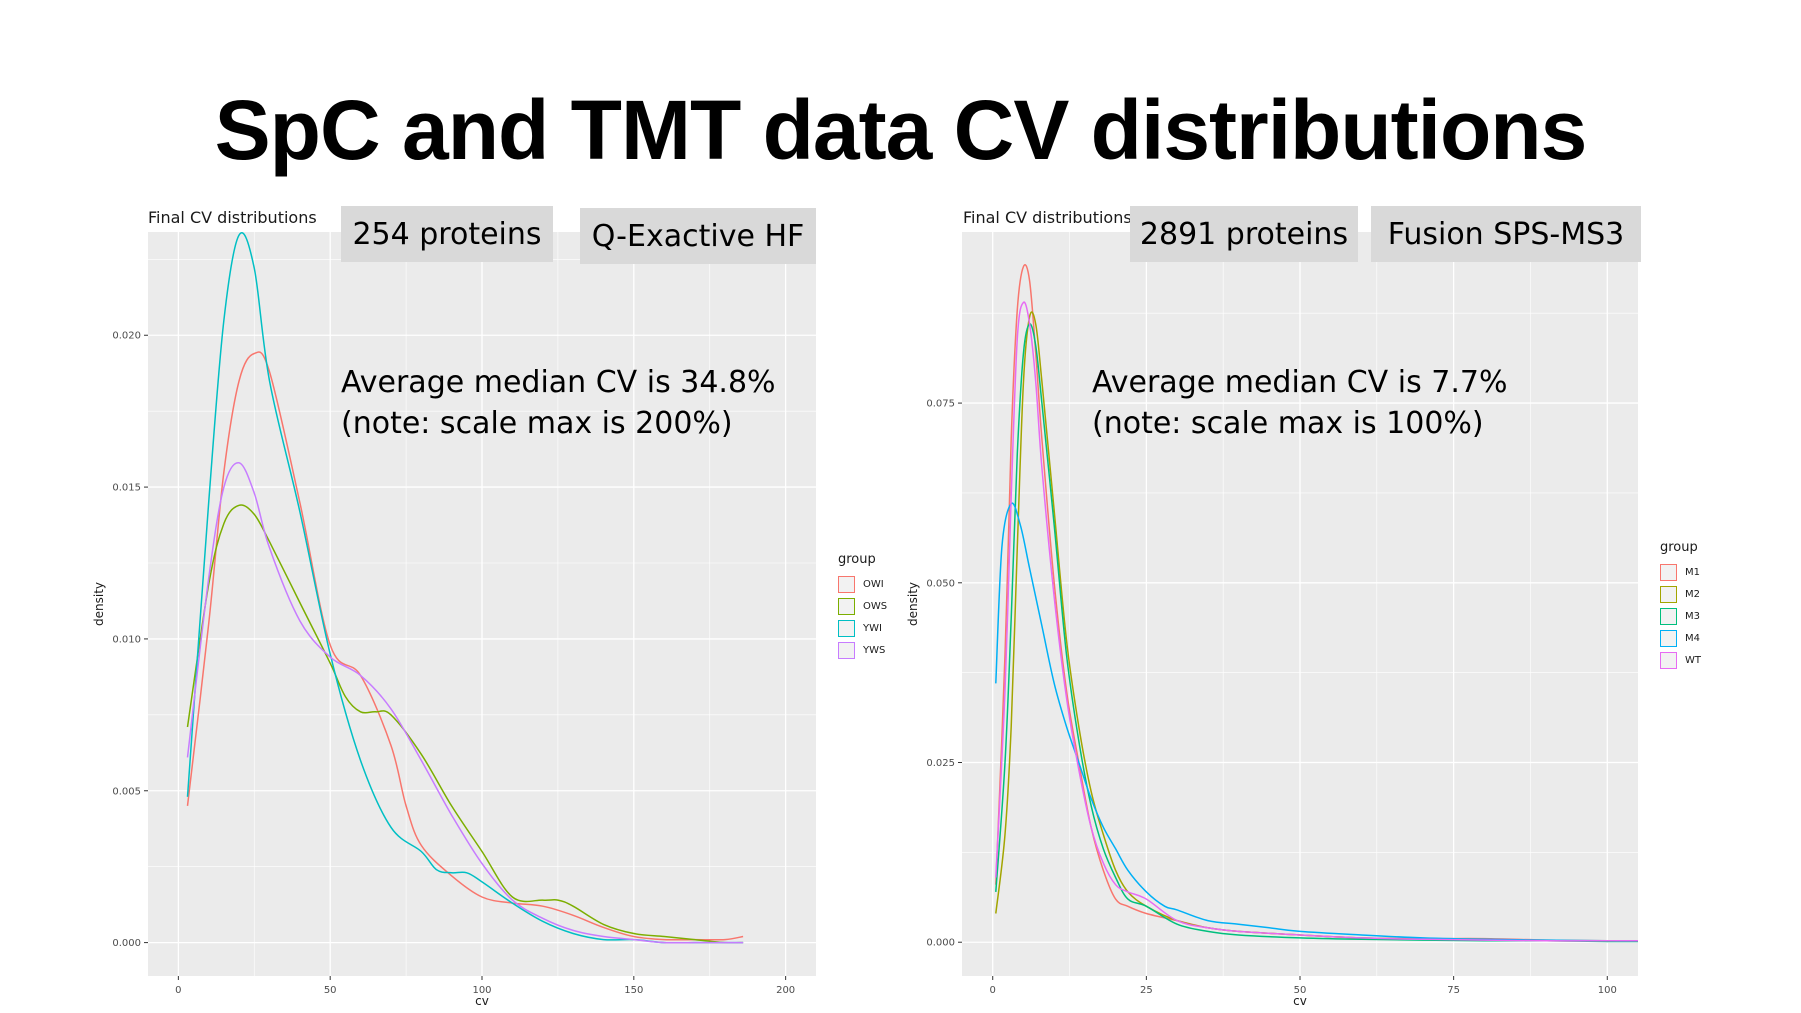 The image size is (1801, 1013). What do you see at coordinates (1300, 382) in the screenshot?
I see `annotation-line-1: Average median CV is 7.7%` at bounding box center [1300, 382].